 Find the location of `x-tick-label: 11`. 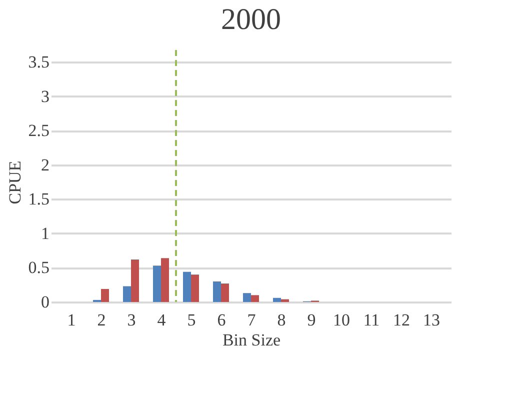

x-tick-label: 11 is located at coordinates (371, 320).